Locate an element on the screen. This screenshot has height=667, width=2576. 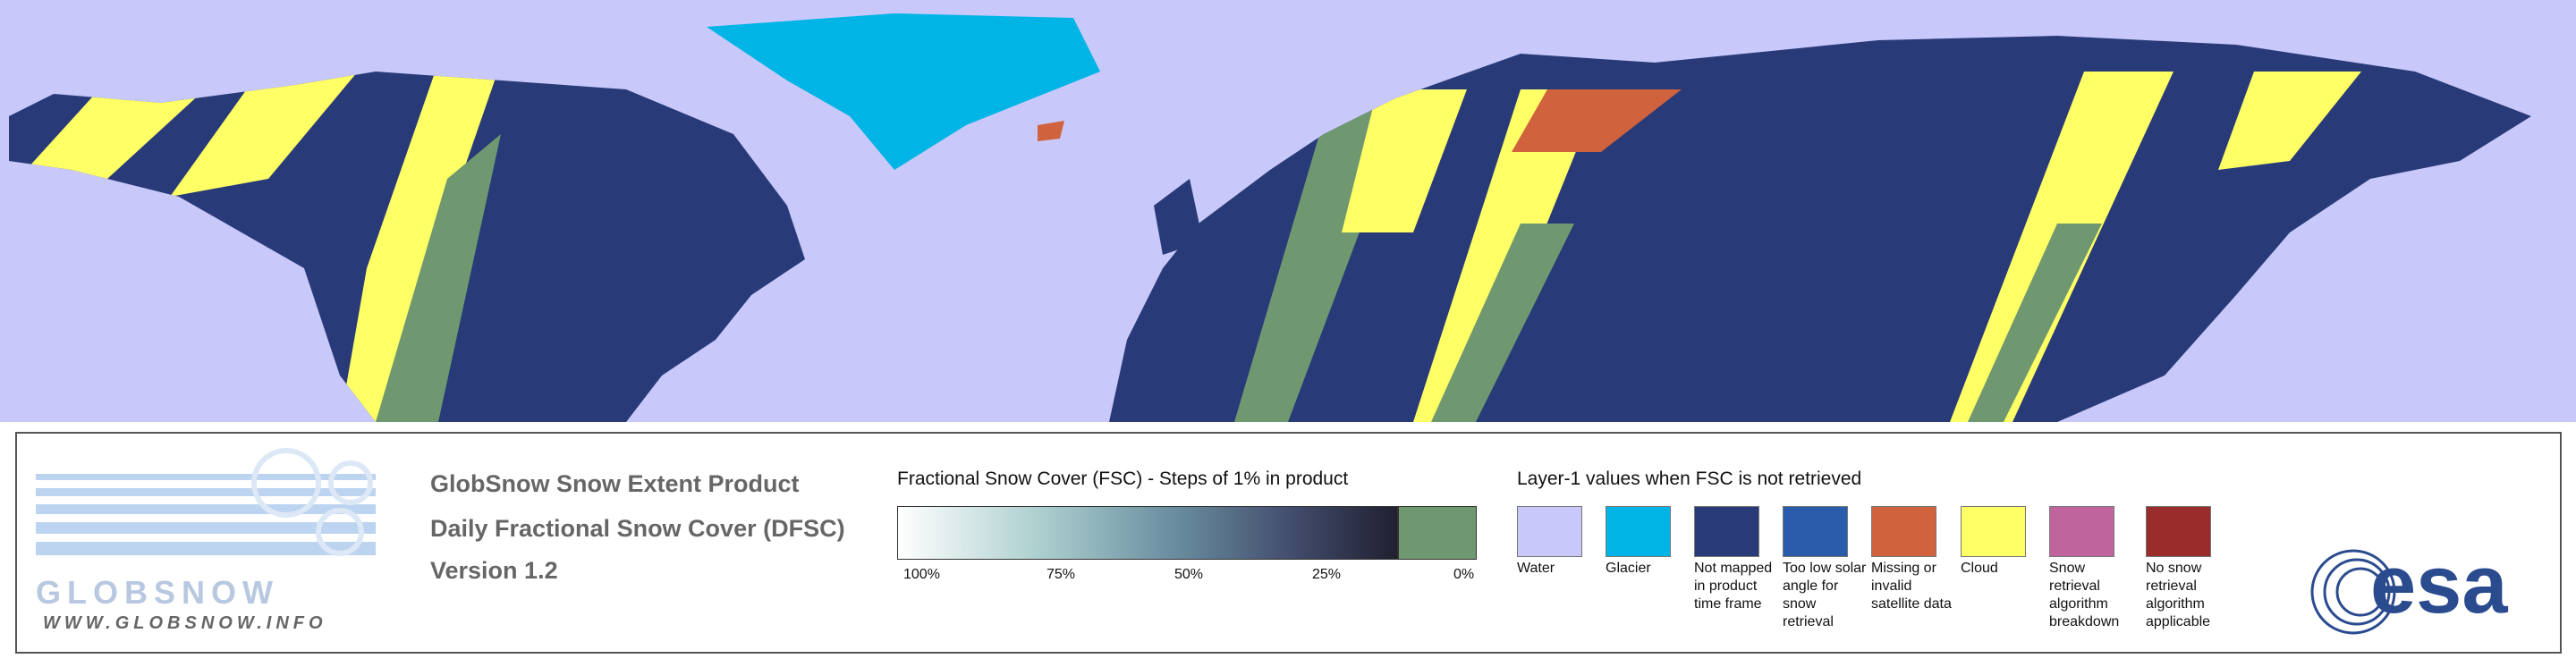
fsc-tick-label: 100% is located at coordinates (921, 574).